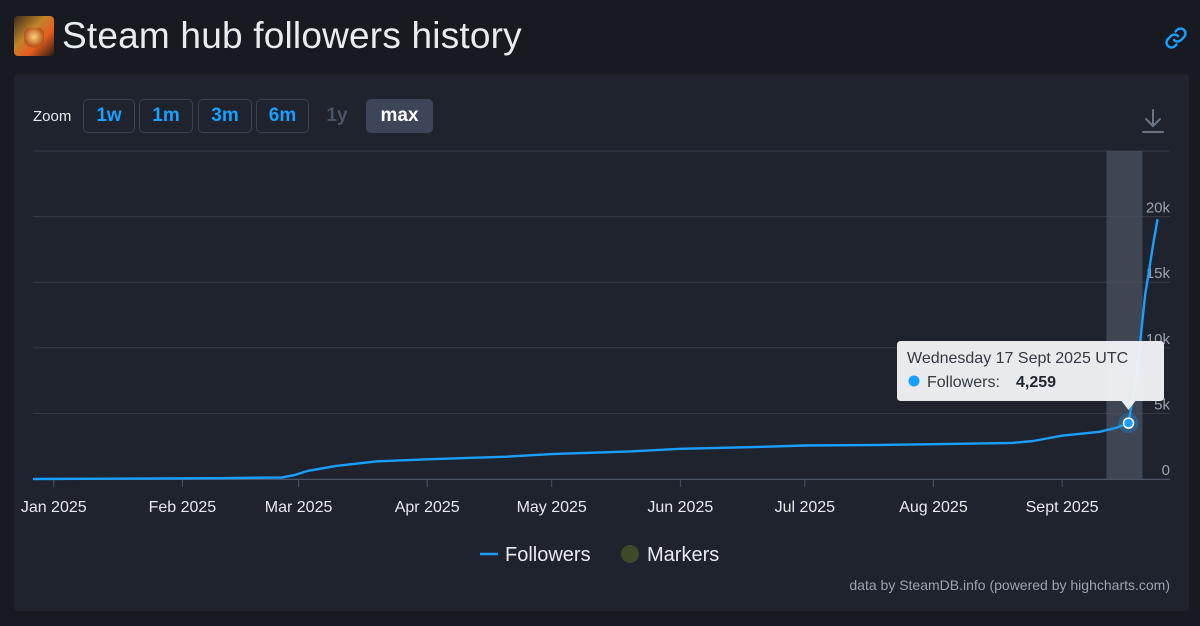  I want to click on zoom-max-button: max, so click(399, 116).